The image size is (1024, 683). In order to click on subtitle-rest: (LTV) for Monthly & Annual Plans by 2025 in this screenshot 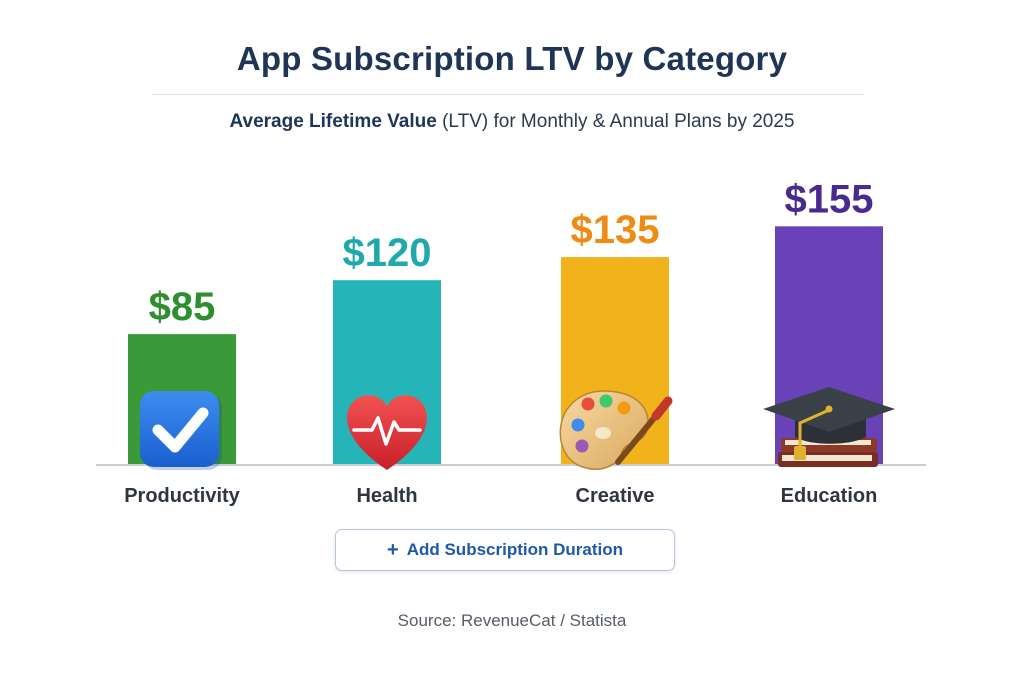, I will do `click(615, 121)`.